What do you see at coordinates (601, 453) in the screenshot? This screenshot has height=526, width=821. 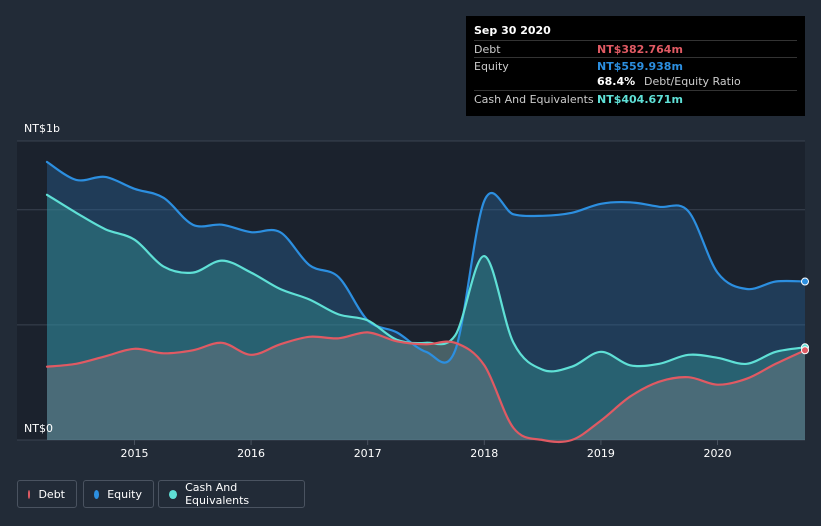 I see `x-tick-label-2019: 2019` at bounding box center [601, 453].